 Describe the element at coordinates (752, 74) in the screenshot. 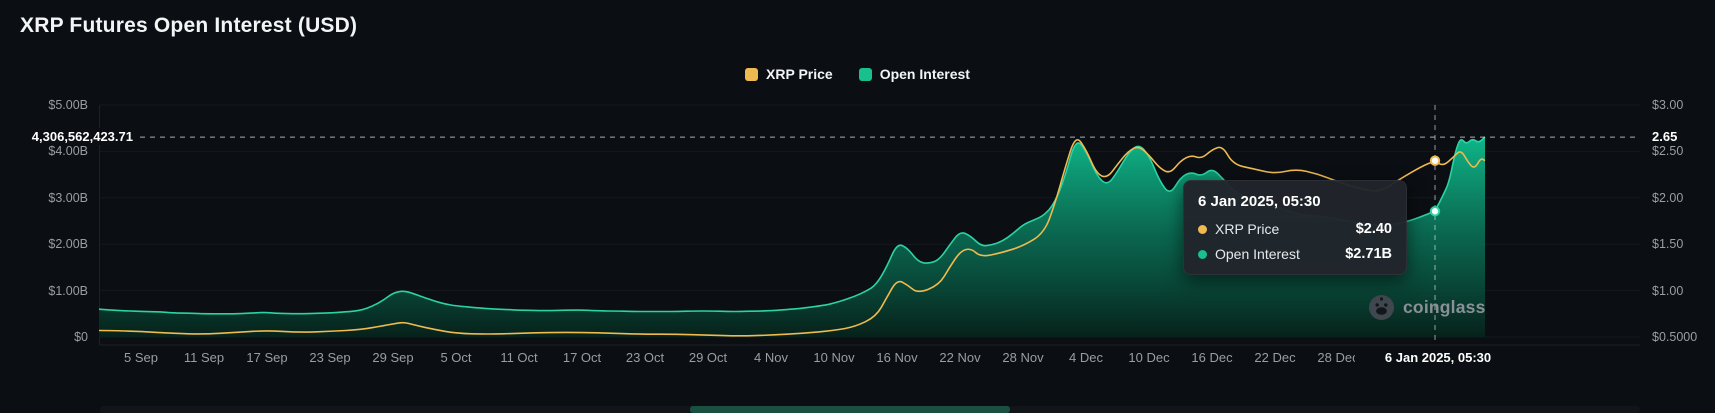

I see `xrp-price-swatch-icon` at that location.